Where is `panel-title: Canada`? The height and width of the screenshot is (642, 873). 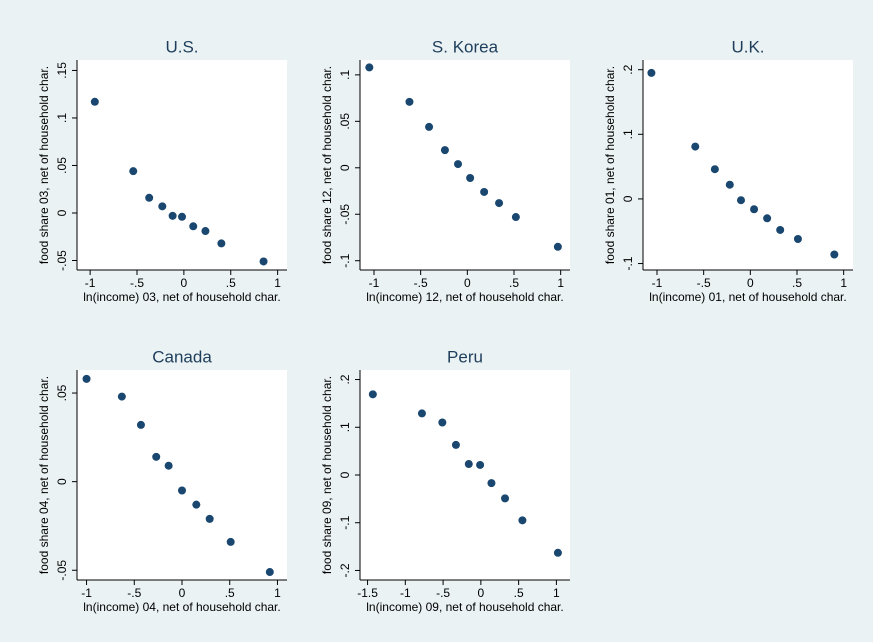 panel-title: Canada is located at coordinates (182, 356).